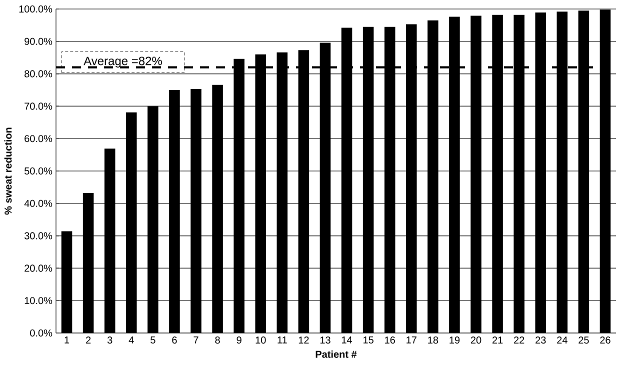 Image resolution: width=622 pixels, height=381 pixels. What do you see at coordinates (38, 268) in the screenshot?
I see `y-tick-label: 20.0%` at bounding box center [38, 268].